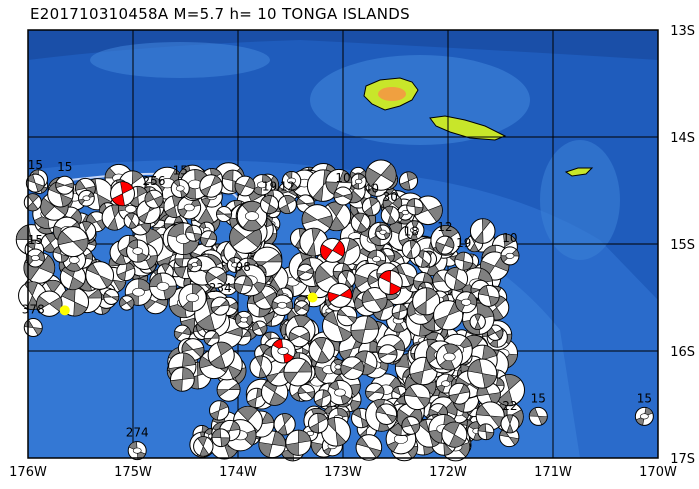  I want to click on map-title: E201710310458A M=5.7 h= 10 TONGA ISLANDS, so click(220, 14).